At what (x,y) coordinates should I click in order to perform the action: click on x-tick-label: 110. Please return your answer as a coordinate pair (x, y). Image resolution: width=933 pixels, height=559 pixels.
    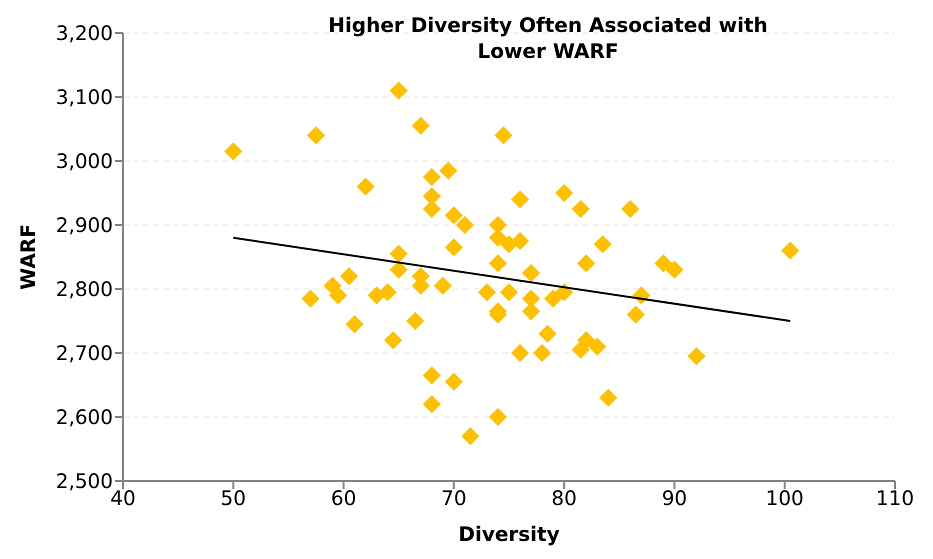
    Looking at the image, I should click on (895, 498).